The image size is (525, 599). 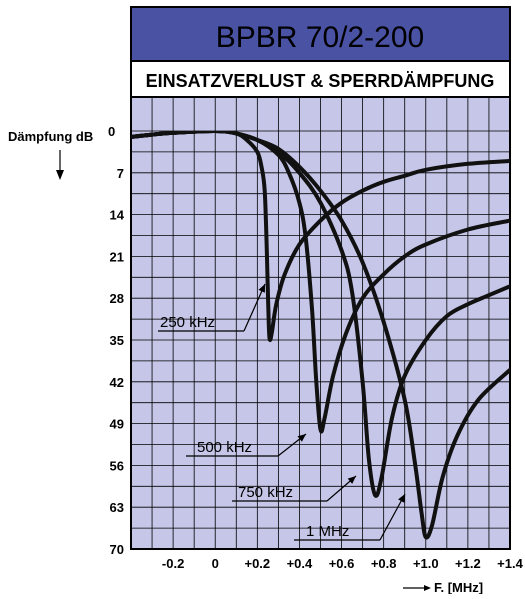 What do you see at coordinates (215, 563) in the screenshot?
I see `x-tick-label: 0` at bounding box center [215, 563].